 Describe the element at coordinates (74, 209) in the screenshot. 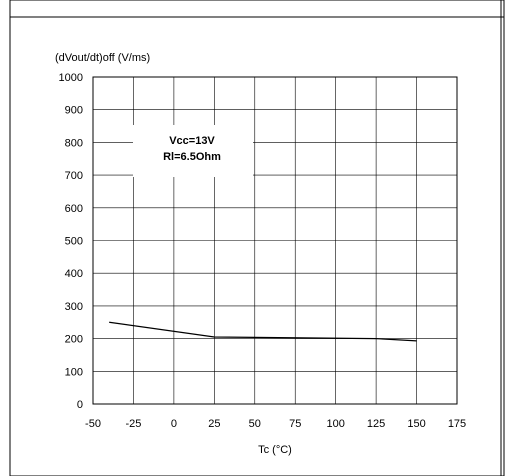

I see `y-tick-label: 600` at that location.